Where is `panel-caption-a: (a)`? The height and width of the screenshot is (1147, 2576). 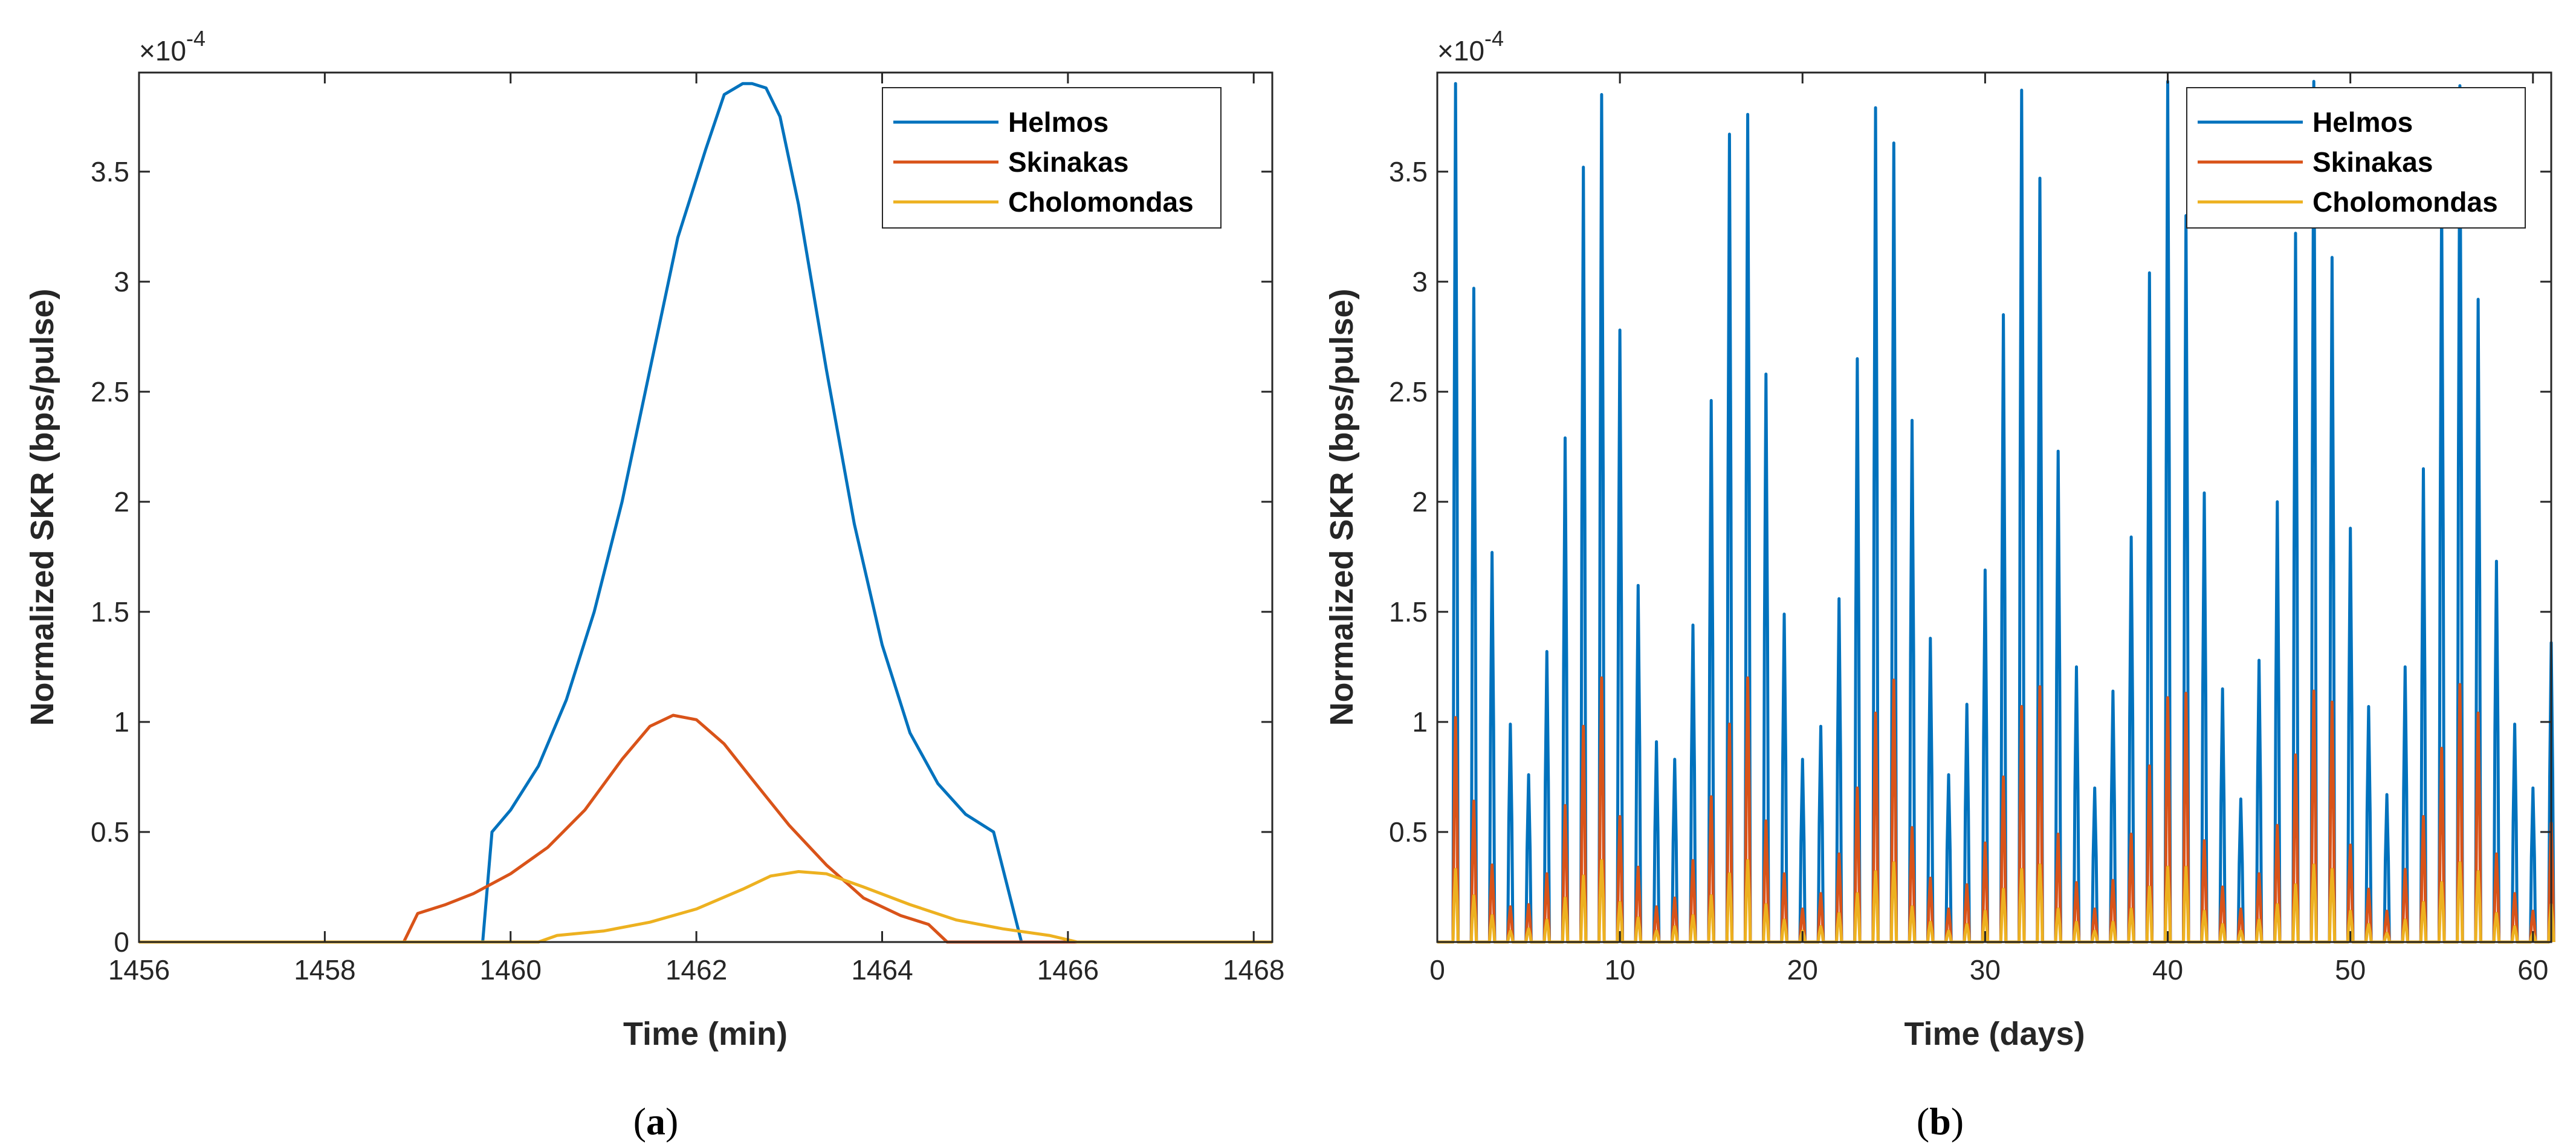
panel-caption-a: (a) is located at coordinates (656, 1121).